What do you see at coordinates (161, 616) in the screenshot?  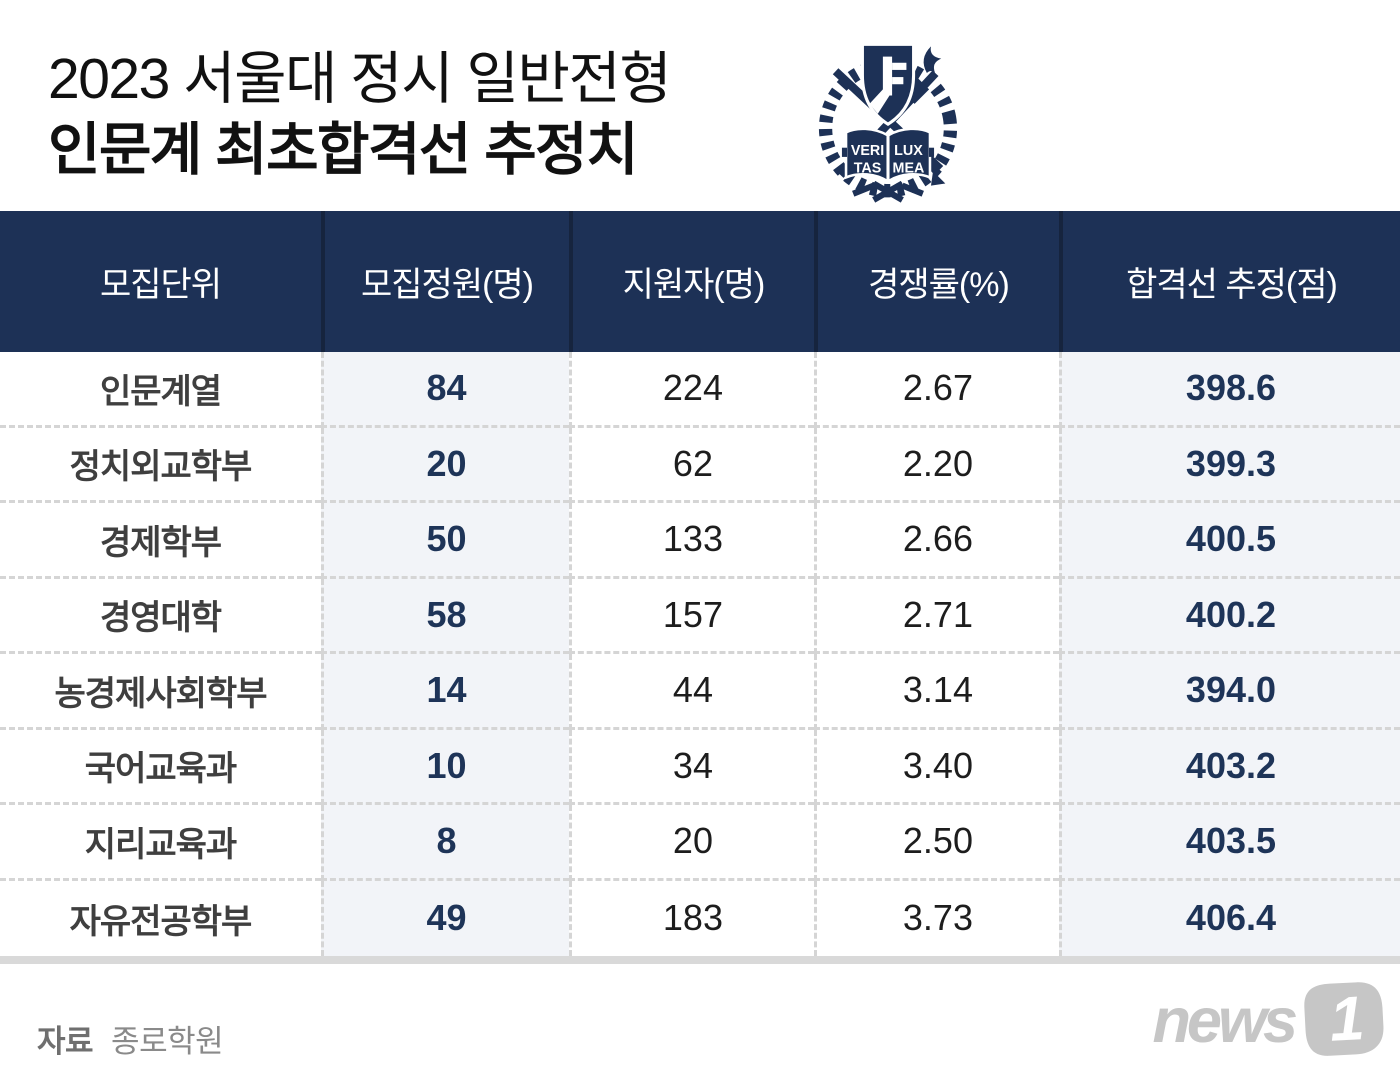 I see `cell-unit: 경영대학` at bounding box center [161, 616].